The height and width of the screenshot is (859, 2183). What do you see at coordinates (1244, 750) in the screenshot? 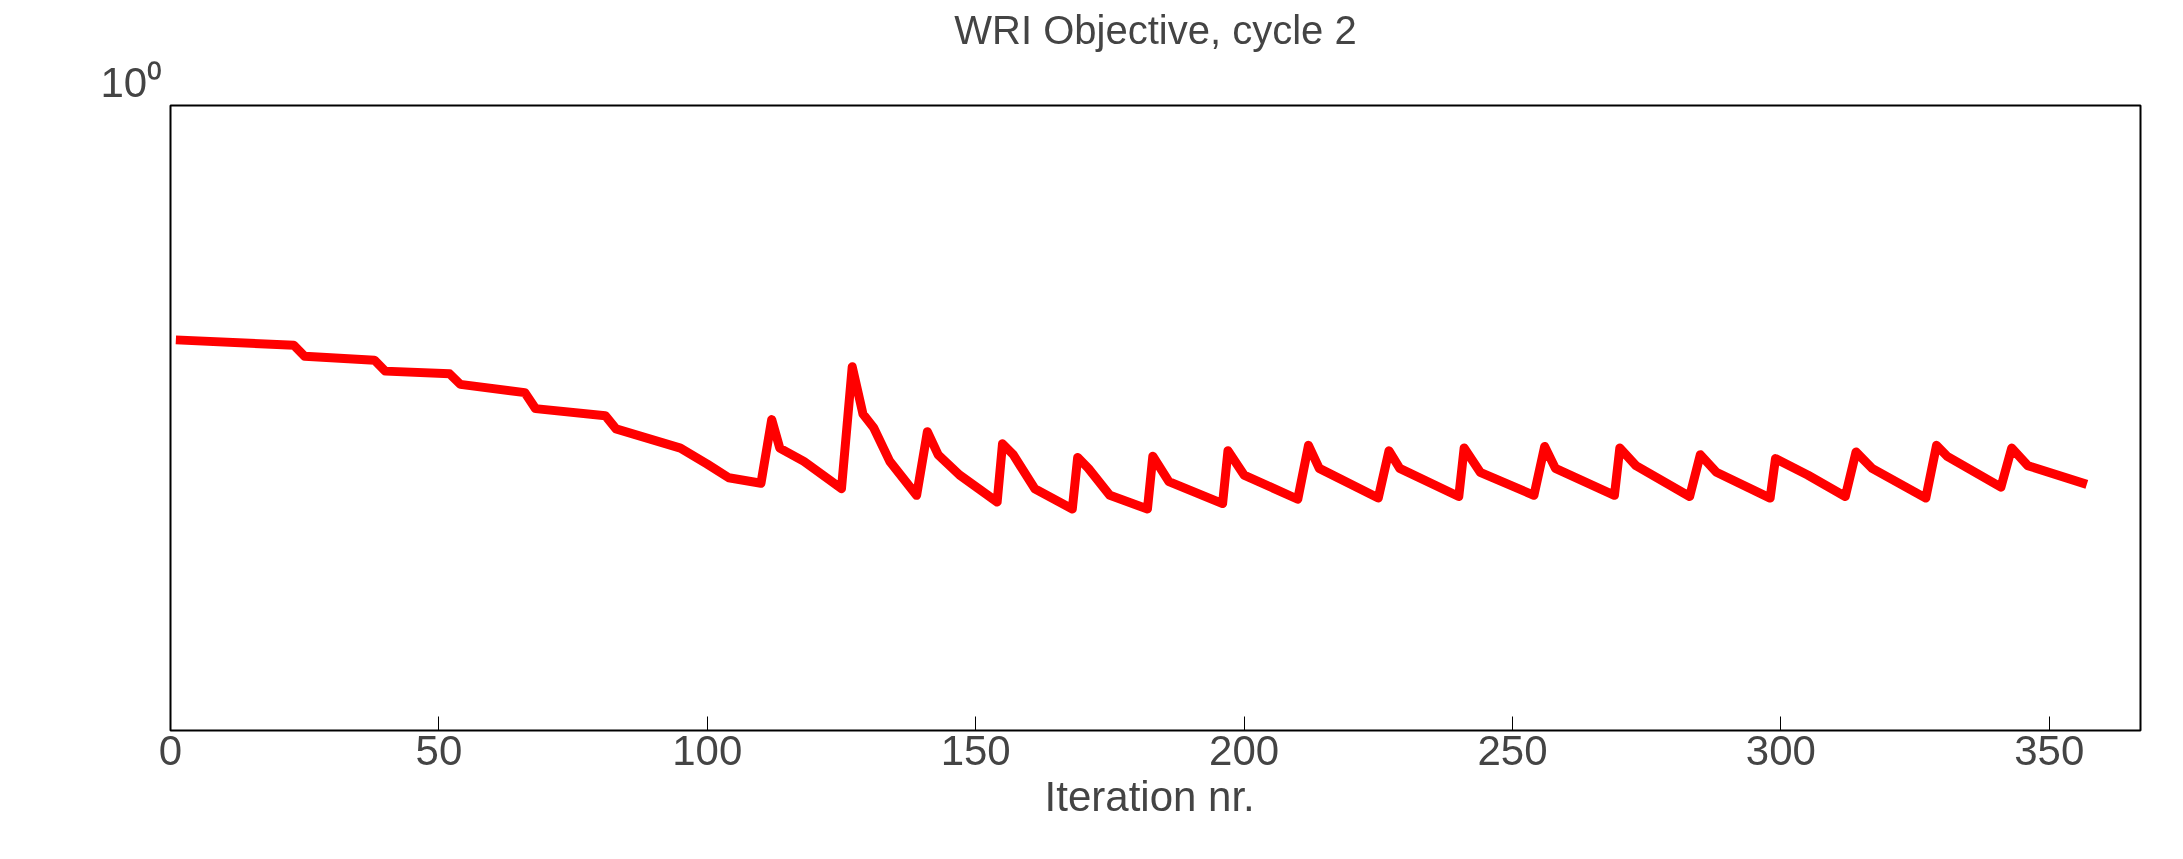
I see `x-tick-label: 200` at bounding box center [1244, 750].